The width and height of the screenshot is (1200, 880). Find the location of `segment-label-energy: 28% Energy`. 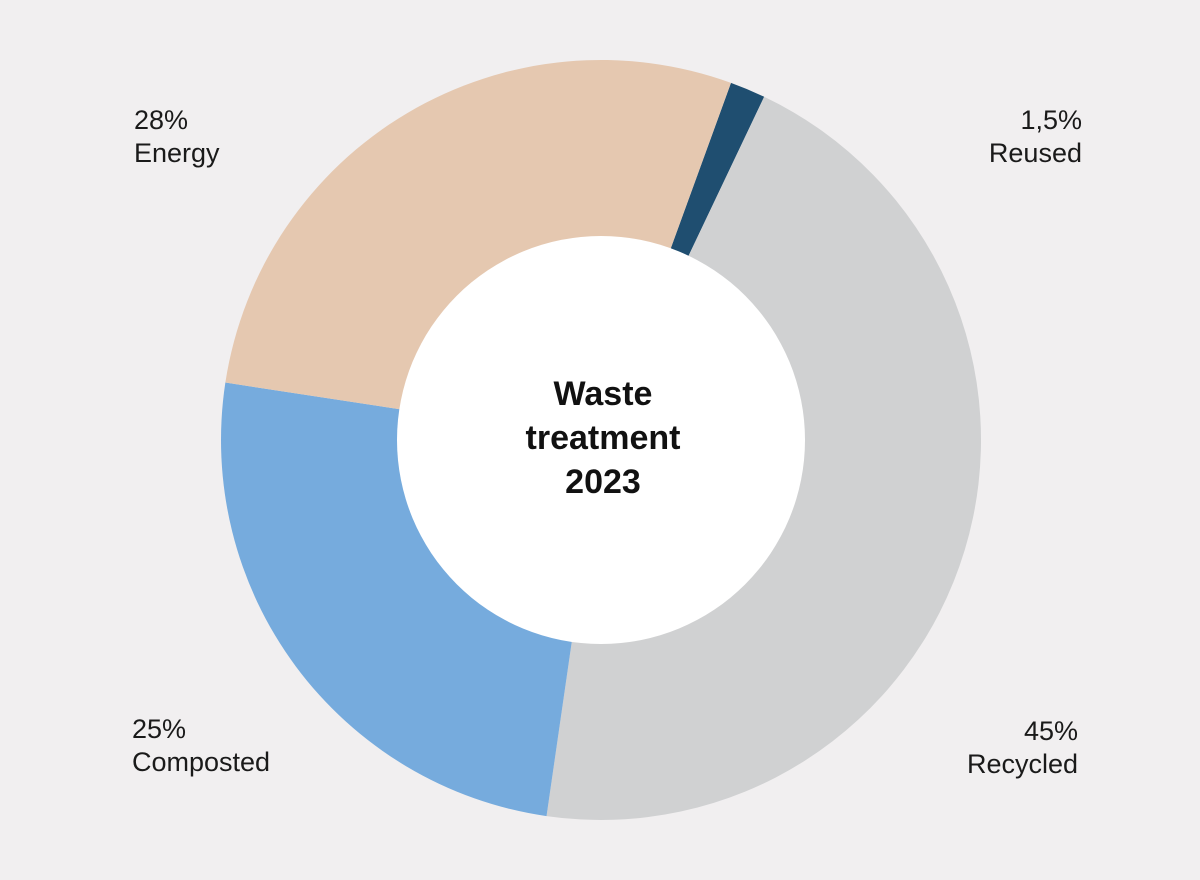

segment-label-energy: 28% Energy is located at coordinates (177, 137).